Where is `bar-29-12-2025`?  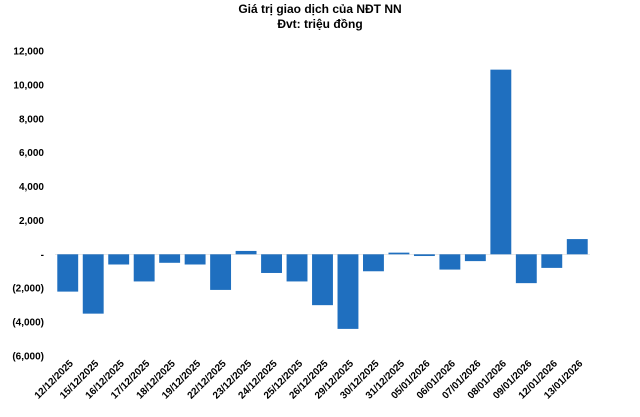 bar-29-12-2025 is located at coordinates (348, 291).